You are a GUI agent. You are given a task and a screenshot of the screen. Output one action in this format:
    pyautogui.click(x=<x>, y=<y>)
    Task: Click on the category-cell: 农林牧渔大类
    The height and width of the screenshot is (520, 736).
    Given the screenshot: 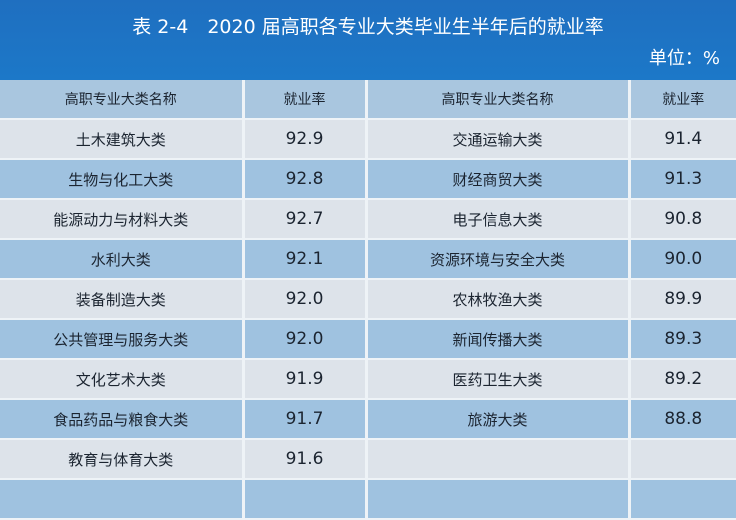 What is the action you would take?
    pyautogui.click(x=496, y=299)
    